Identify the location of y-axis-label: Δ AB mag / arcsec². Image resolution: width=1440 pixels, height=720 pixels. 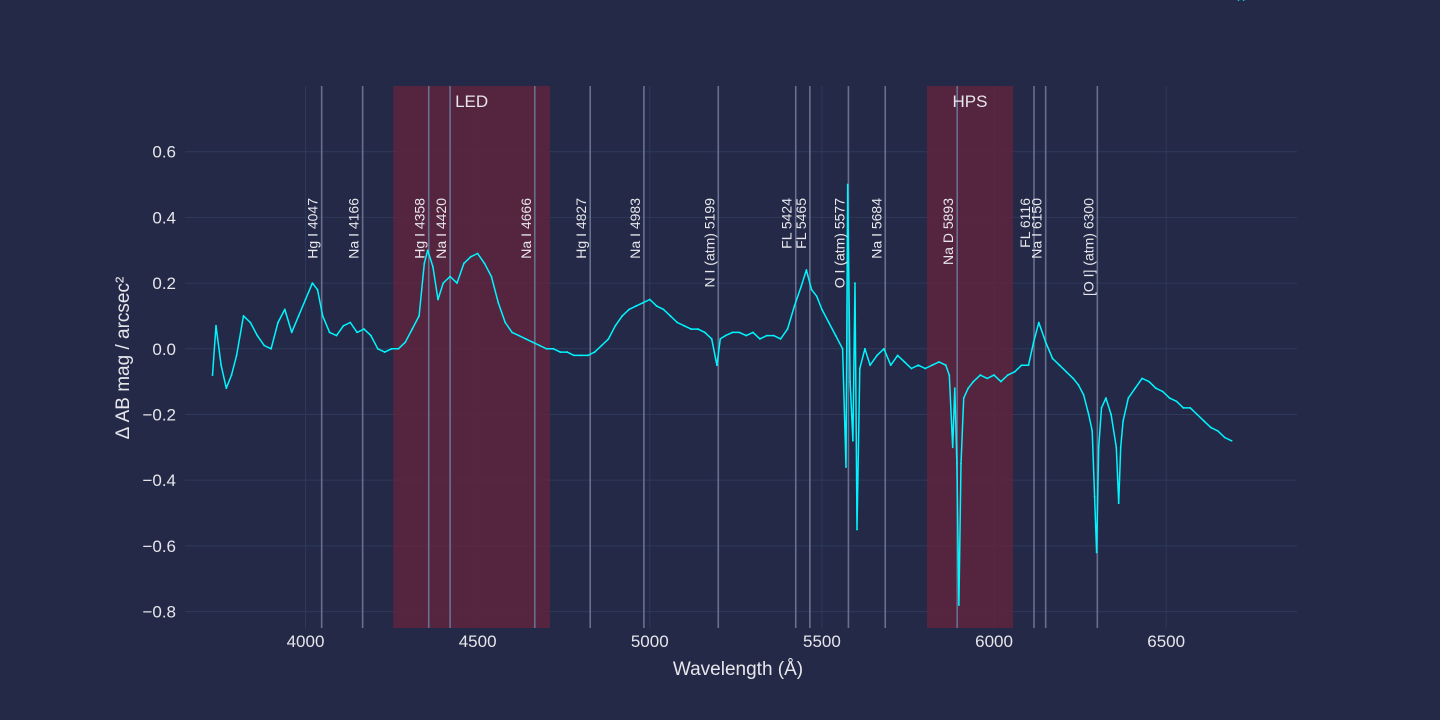
(123, 358).